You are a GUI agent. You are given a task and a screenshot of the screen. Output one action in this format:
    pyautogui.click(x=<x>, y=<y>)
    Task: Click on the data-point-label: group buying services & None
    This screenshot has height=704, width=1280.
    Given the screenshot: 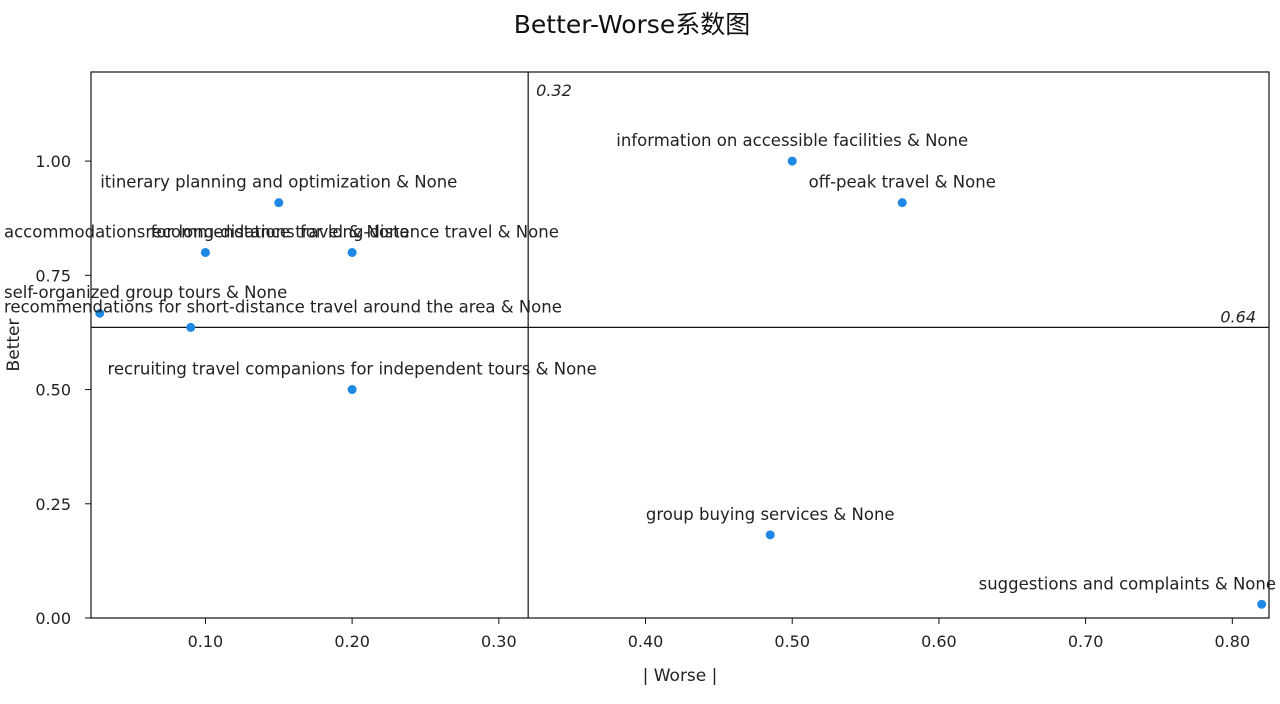 What is the action you would take?
    pyautogui.click(x=770, y=514)
    